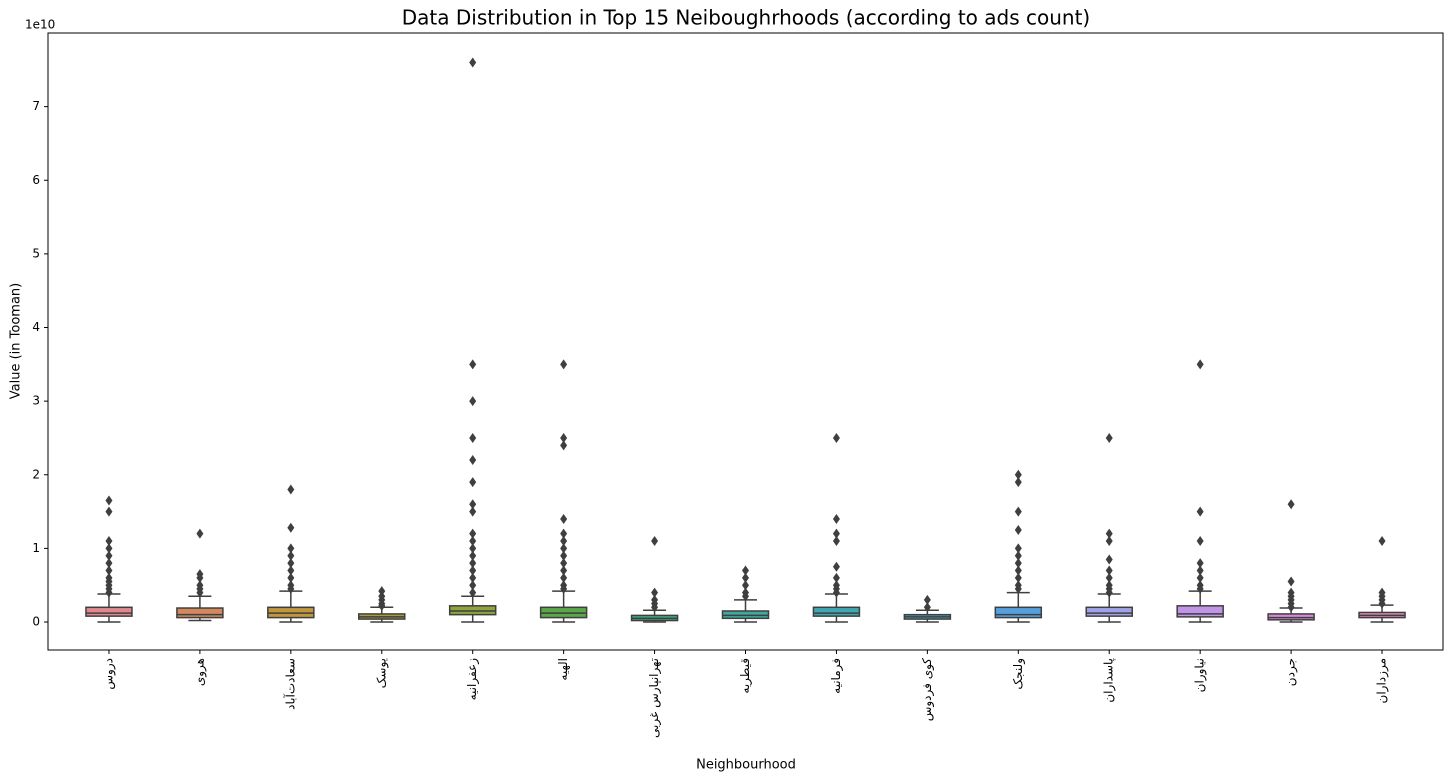 This screenshot has width=1453, height=782. What do you see at coordinates (381, 673) in the screenshot?
I see `x-tick-label: یوسک` at bounding box center [381, 673].